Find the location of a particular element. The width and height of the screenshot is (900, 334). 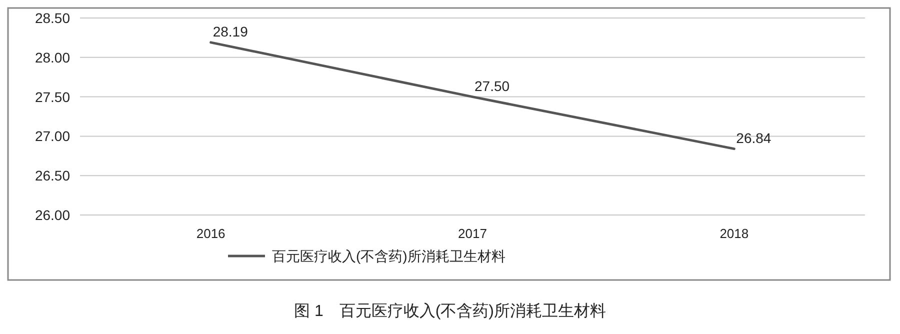

x-tick-label: 2018 is located at coordinates (734, 233).